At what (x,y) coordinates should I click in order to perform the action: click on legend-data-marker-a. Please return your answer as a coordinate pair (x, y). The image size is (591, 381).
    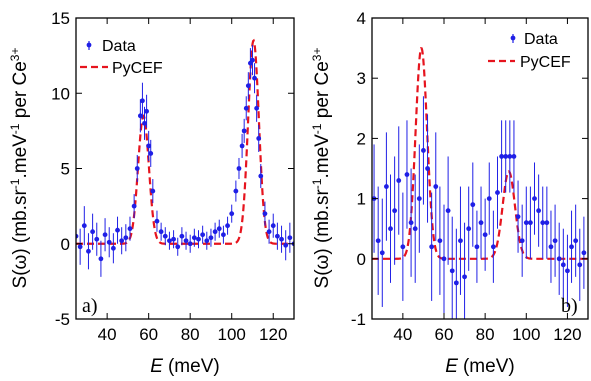
    Looking at the image, I should click on (89, 45).